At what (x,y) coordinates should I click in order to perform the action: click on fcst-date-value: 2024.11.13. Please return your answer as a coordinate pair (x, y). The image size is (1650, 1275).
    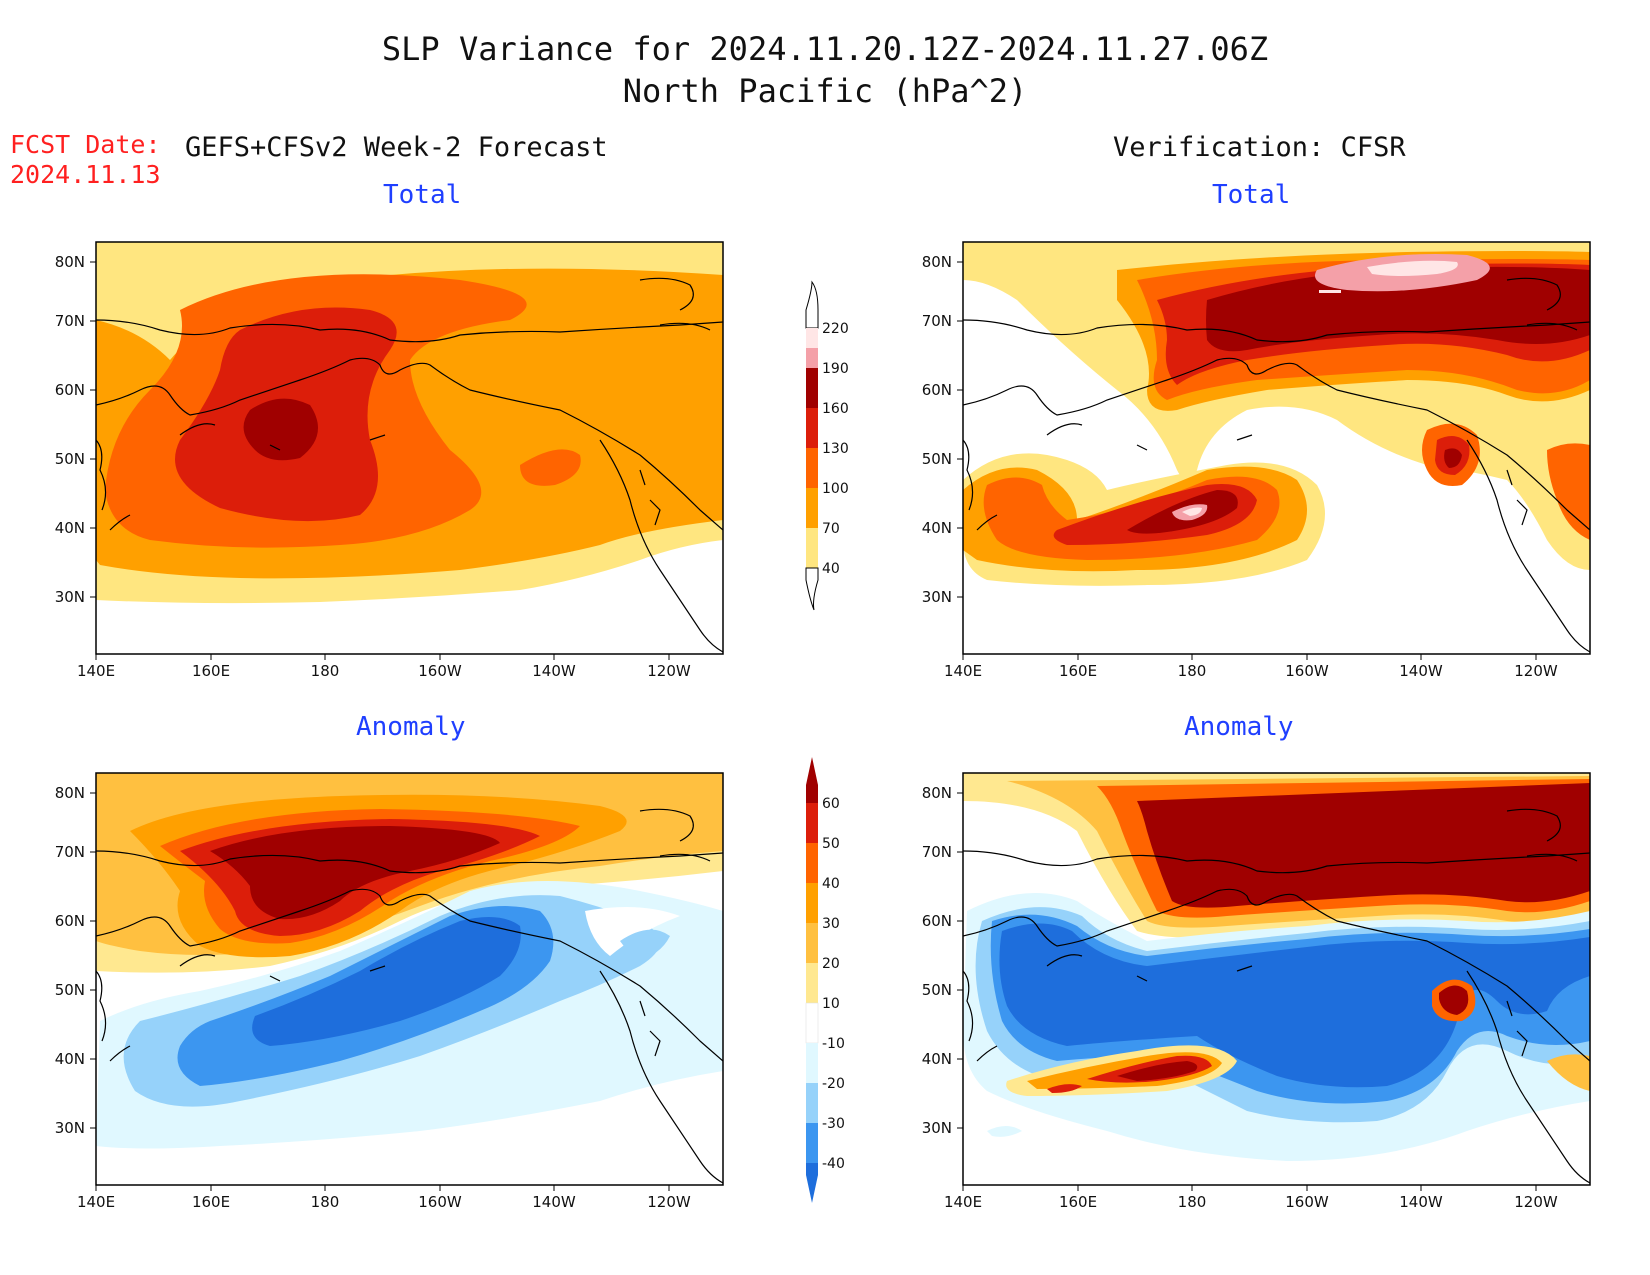
    Looking at the image, I should click on (85, 174).